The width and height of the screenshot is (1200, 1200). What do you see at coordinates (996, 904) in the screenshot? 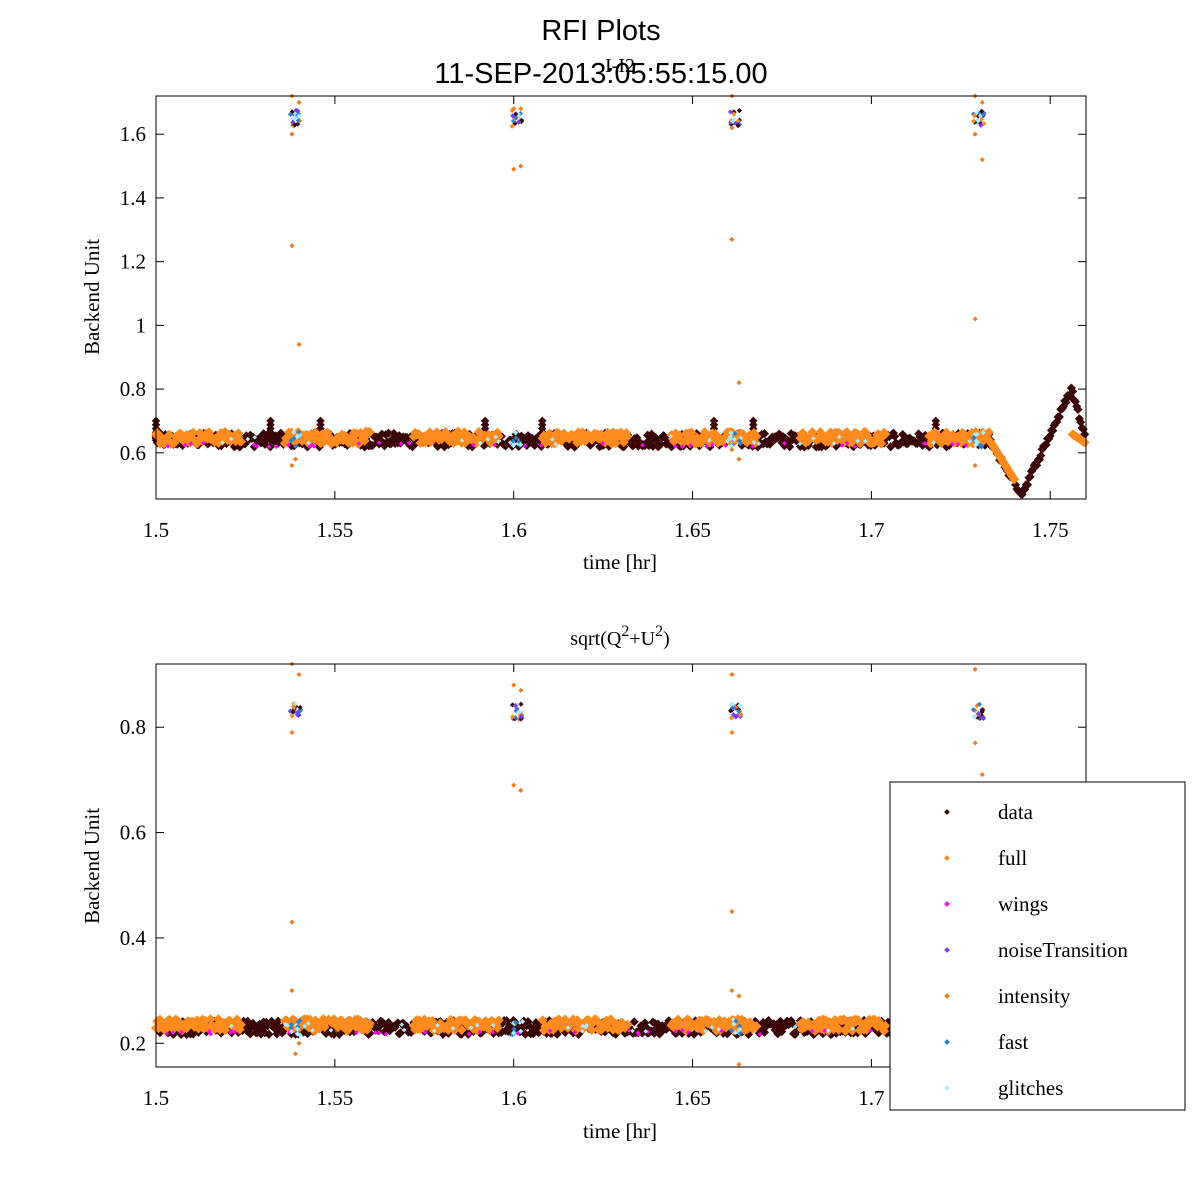
I see `legend-entry-wings: wings` at bounding box center [996, 904].